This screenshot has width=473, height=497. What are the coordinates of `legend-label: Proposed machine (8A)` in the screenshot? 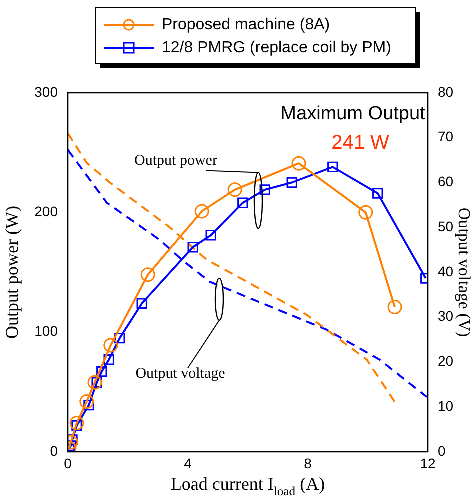 It's located at (246, 25).